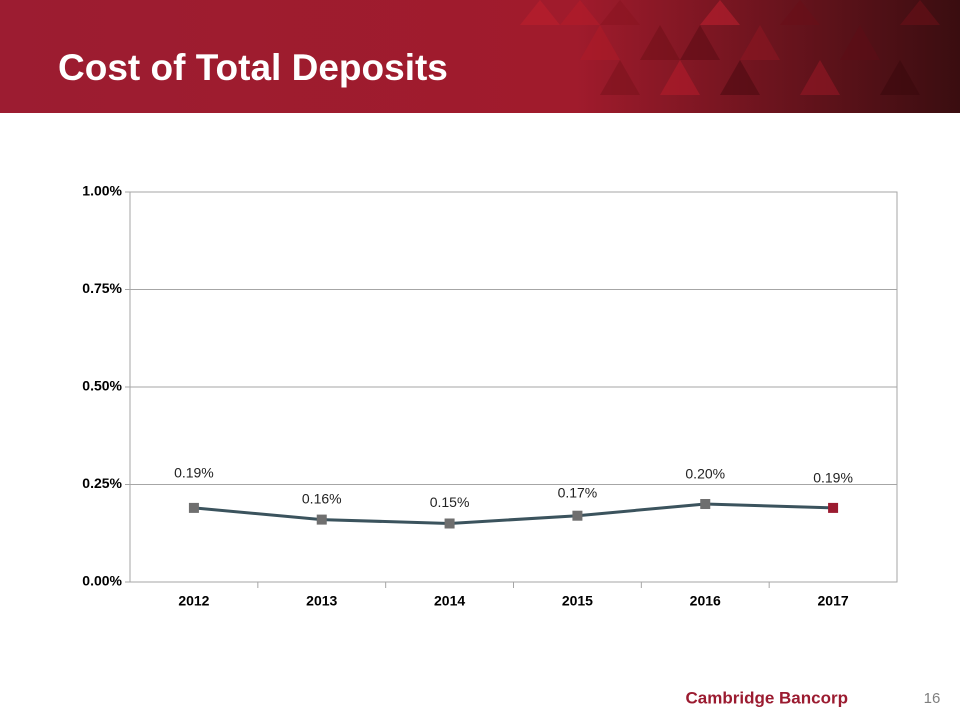 Image resolution: width=960 pixels, height=720 pixels. What do you see at coordinates (705, 474) in the screenshot?
I see `value-label: 0.20%` at bounding box center [705, 474].